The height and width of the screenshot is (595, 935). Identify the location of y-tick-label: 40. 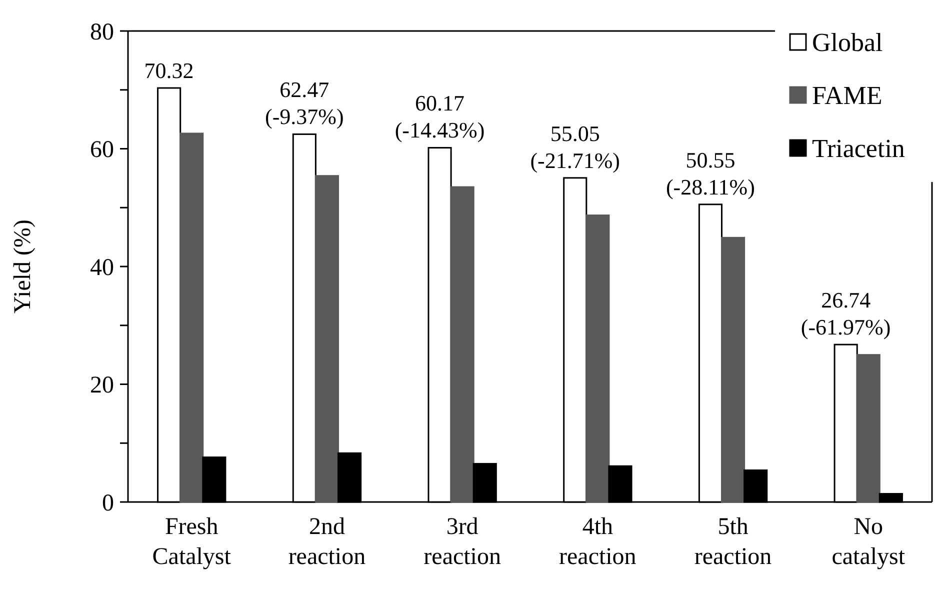
(102, 267).